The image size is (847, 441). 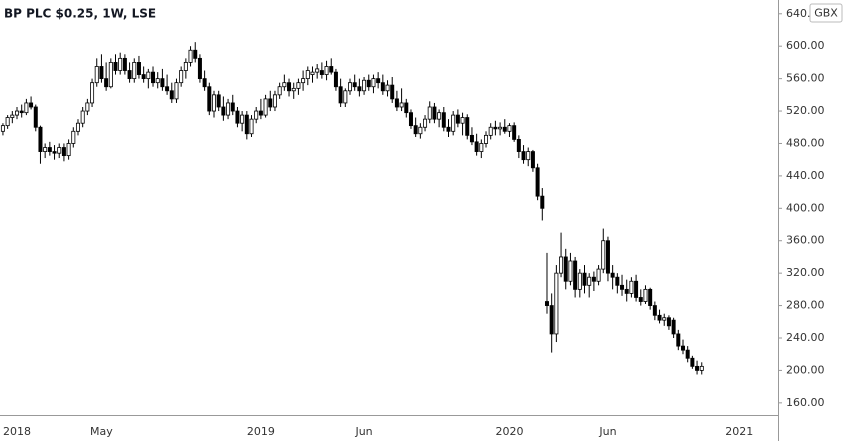 I want to click on unit-badge, so click(x=826, y=13).